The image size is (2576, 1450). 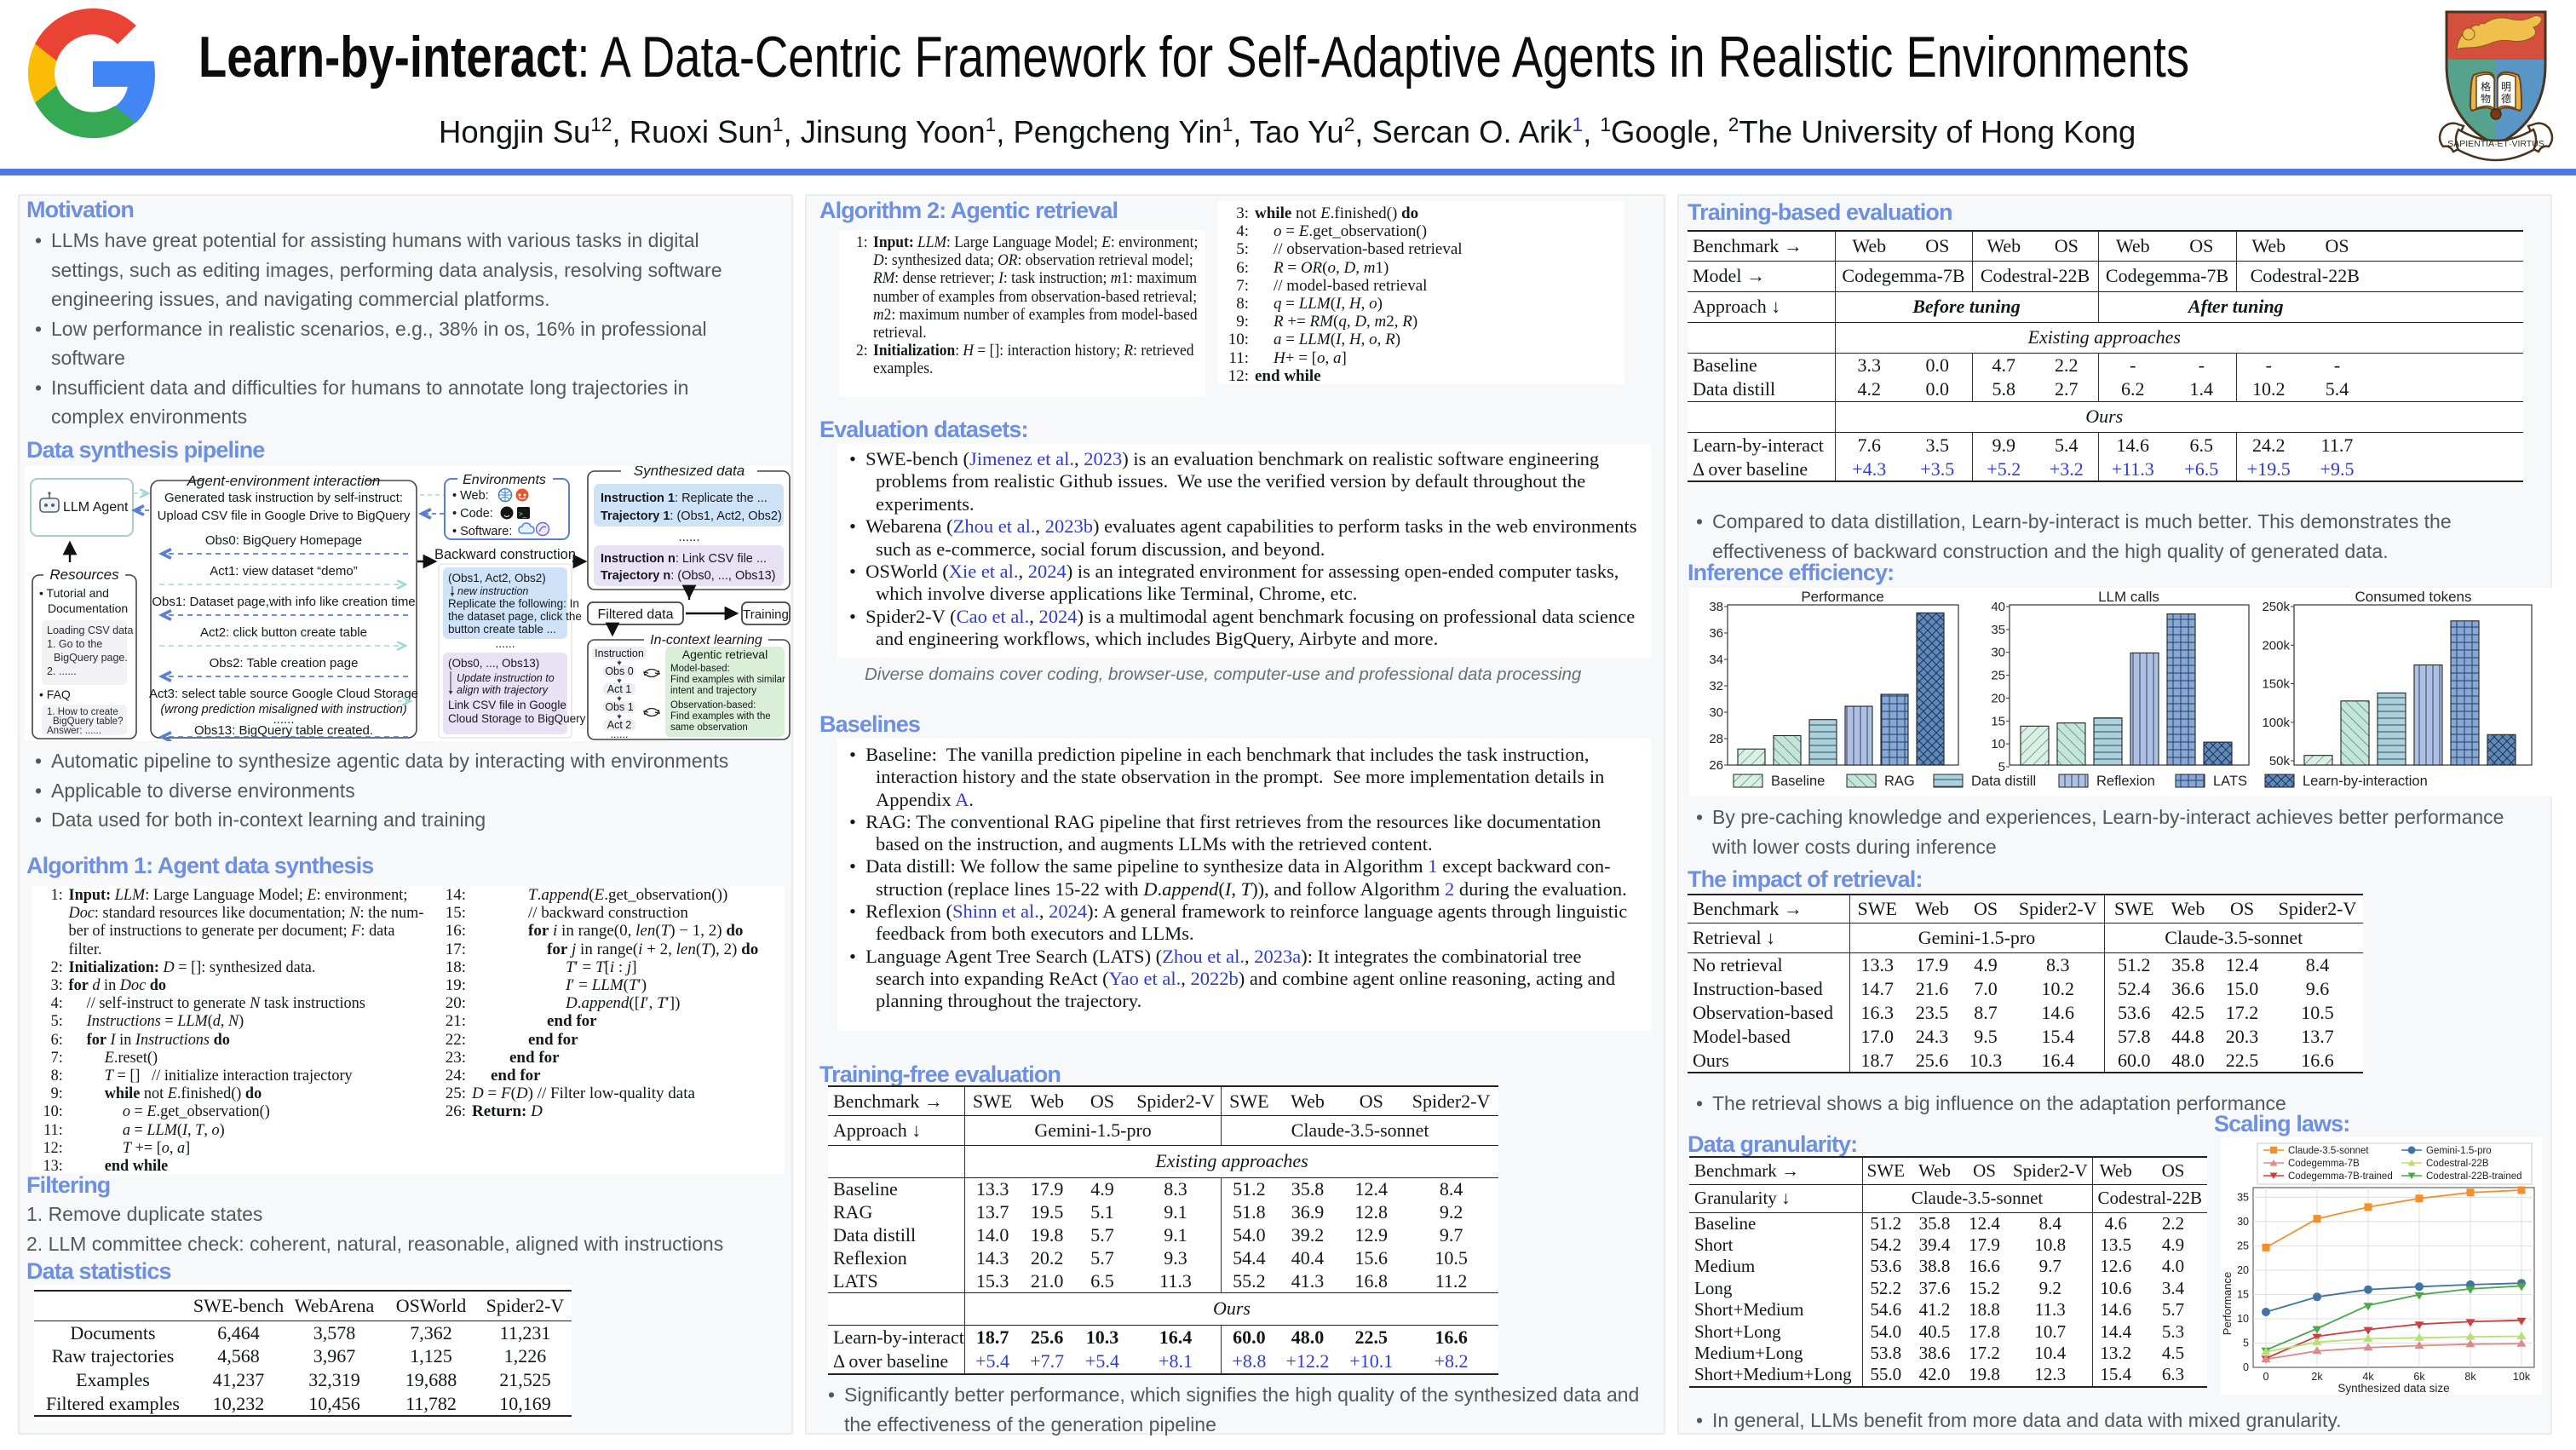 What do you see at coordinates (2458, 1164) in the screenshot?
I see `svg-text: Codestral-22B` at bounding box center [2458, 1164].